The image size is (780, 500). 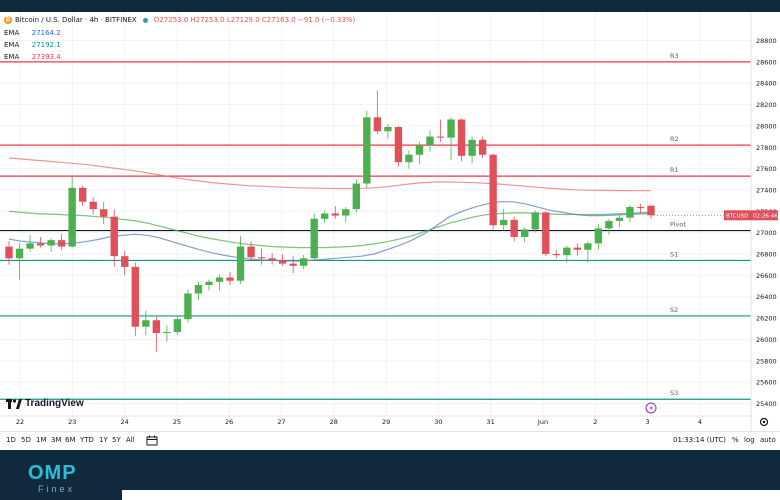 What do you see at coordinates (12, 57) in the screenshot?
I see `ema-label: EMA` at bounding box center [12, 57].